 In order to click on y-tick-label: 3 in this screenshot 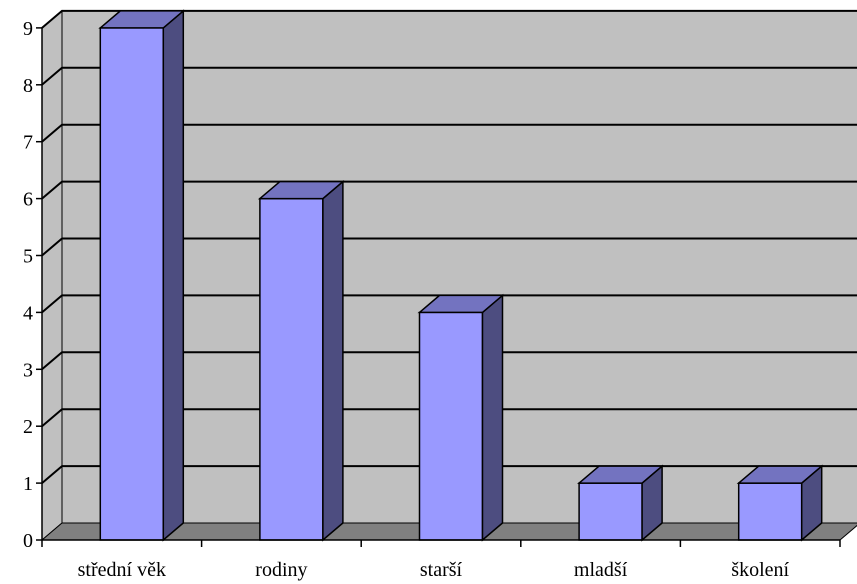, I will do `click(28, 370)`.